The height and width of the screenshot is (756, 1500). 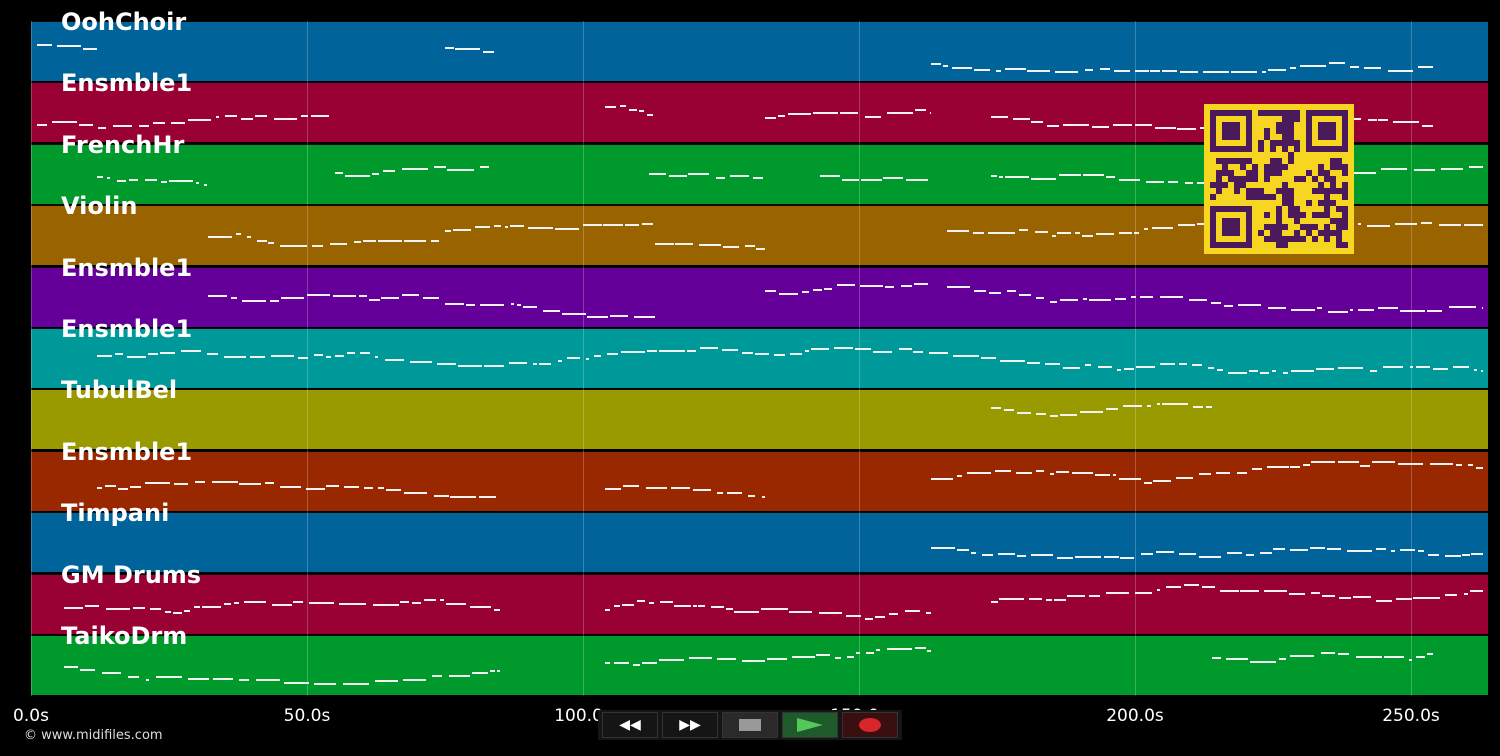 What do you see at coordinates (630, 725) in the screenshot?
I see `rewind-button: ◀◀` at bounding box center [630, 725].